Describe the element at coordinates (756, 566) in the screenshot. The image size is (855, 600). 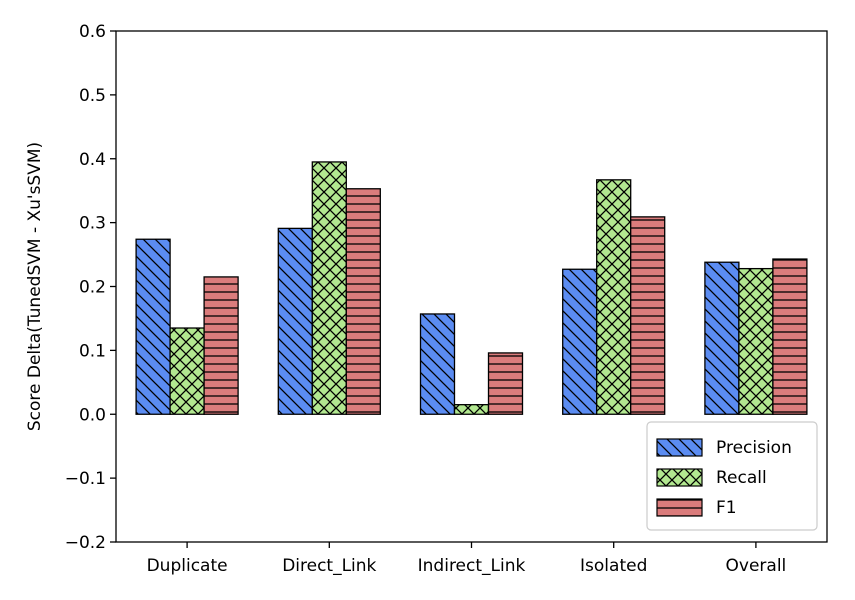
I see `x-tick-label: Overall` at that location.